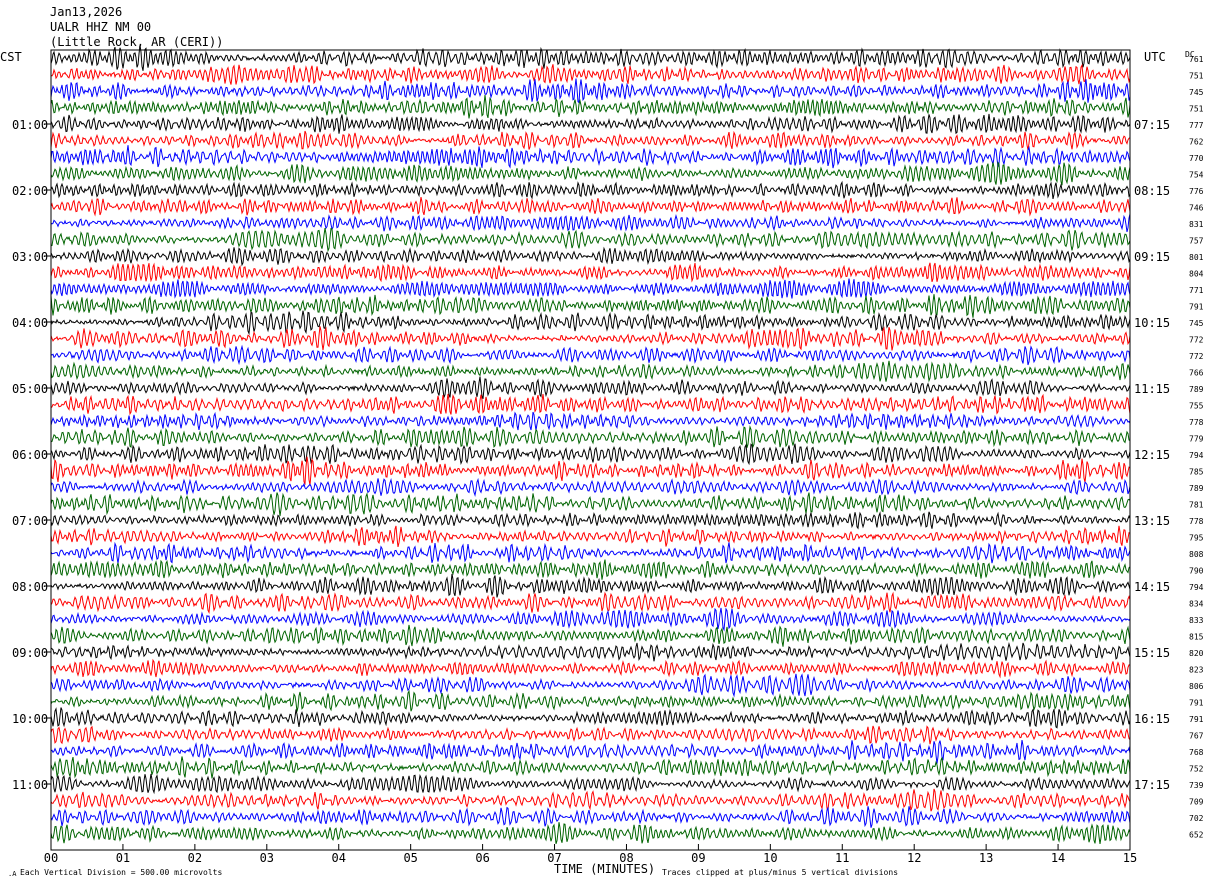 Image resolution: width=1210 pixels, height=886 pixels. I want to click on left-hour-label: 01:00, so click(30, 125).